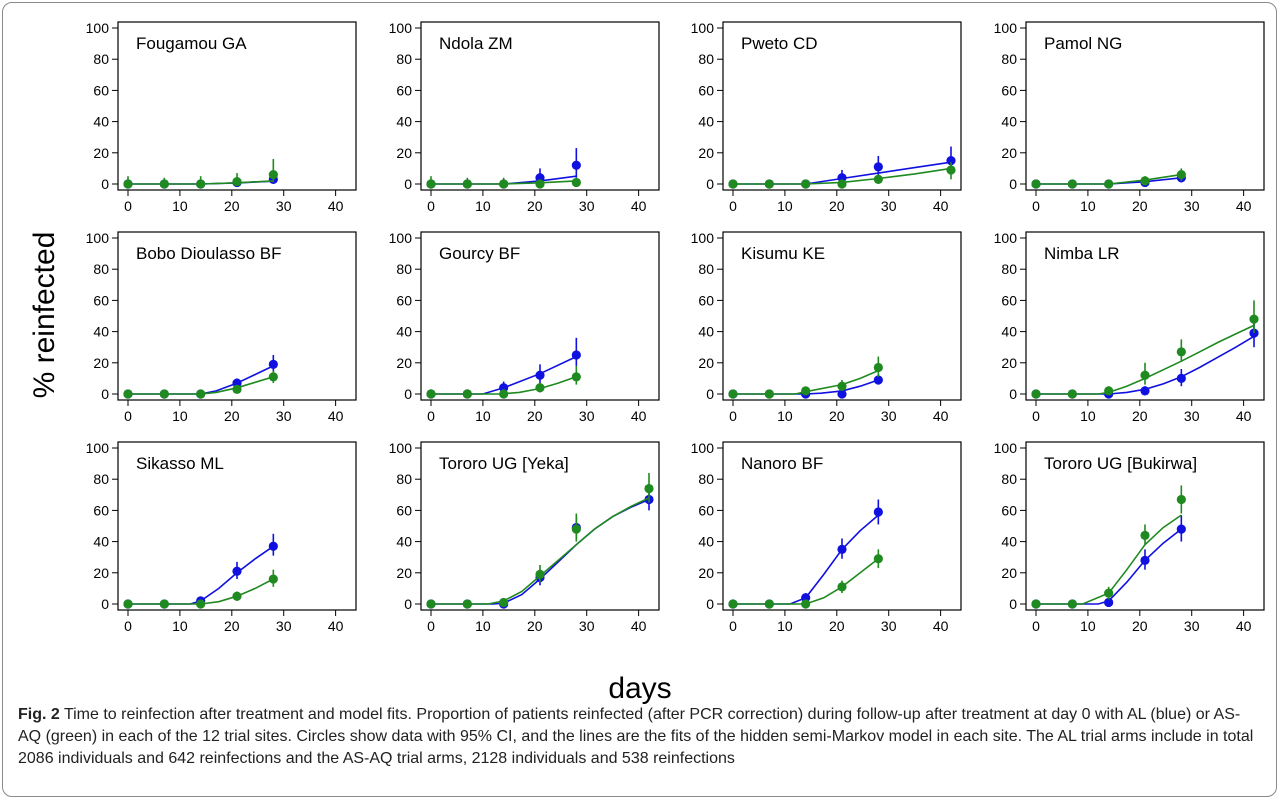 This screenshot has width=1281, height=801. What do you see at coordinates (524, 117) in the screenshot?
I see `panel: Ndola ZM 0 20 40 60 80 100 0 10 20 30 40` at bounding box center [524, 117].